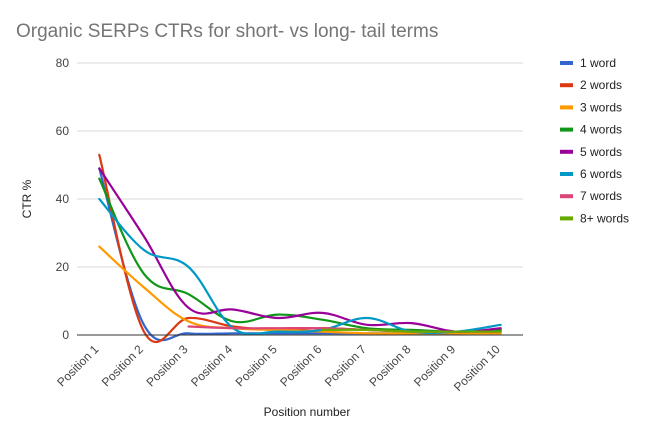 The height and width of the screenshot is (442, 648). What do you see at coordinates (601, 152) in the screenshot?
I see `legend-label: 5 words` at bounding box center [601, 152].